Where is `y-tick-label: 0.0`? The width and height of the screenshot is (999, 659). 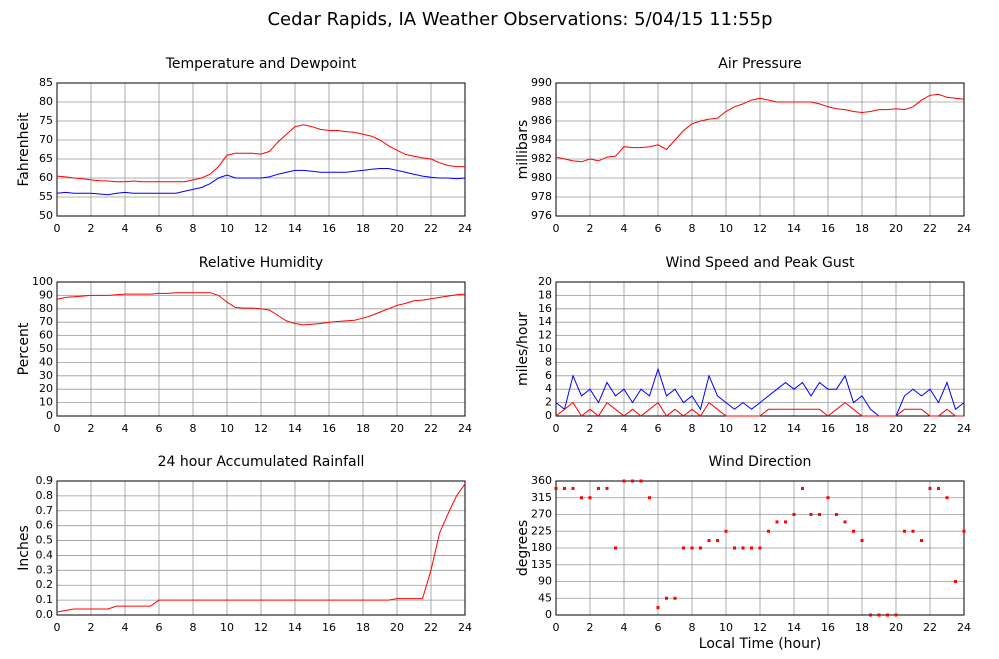 y-tick-label: 0.0 is located at coordinates (45, 614).